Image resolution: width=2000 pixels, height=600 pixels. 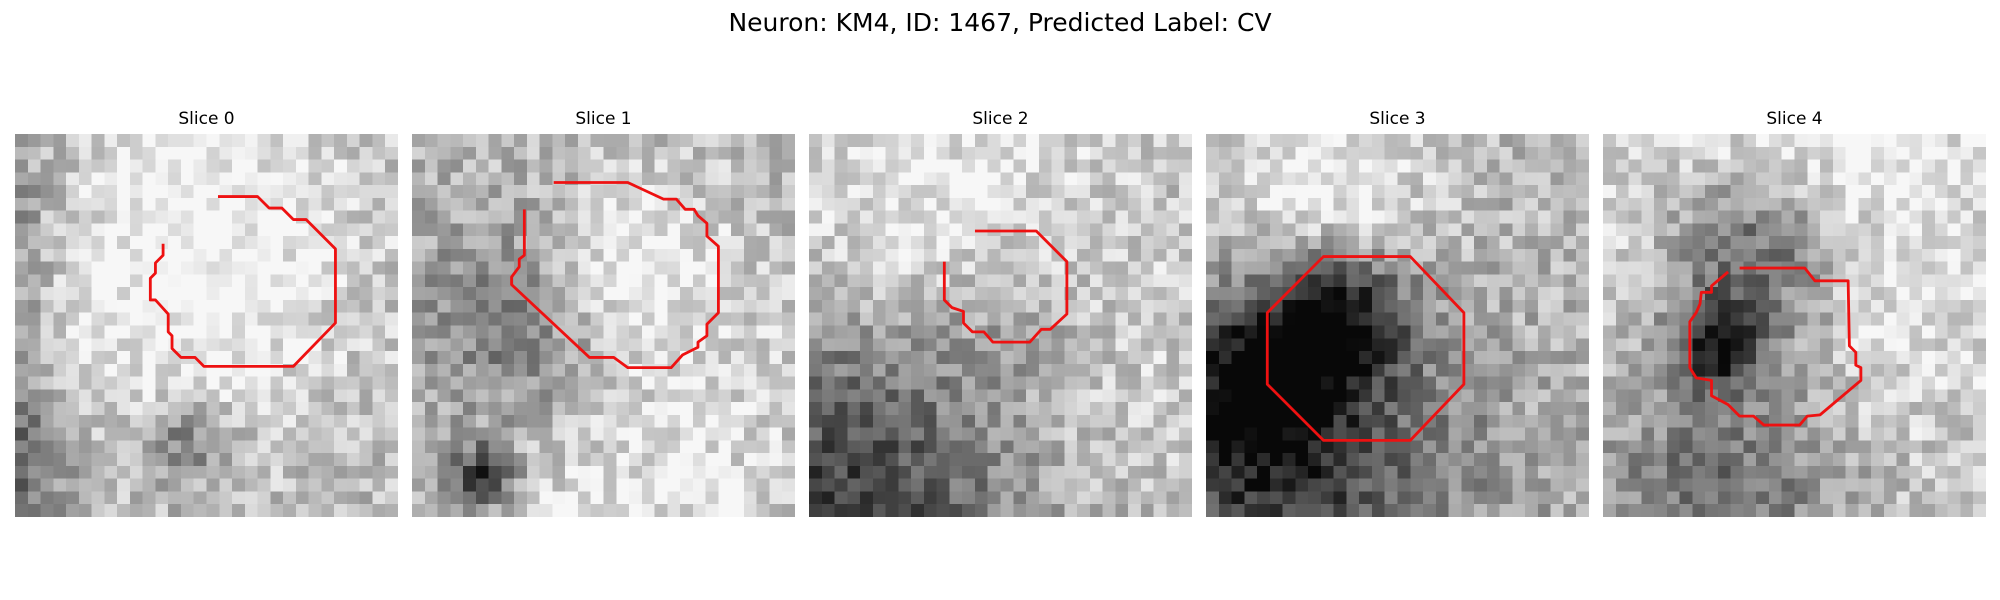 What do you see at coordinates (1794, 119) in the screenshot?
I see `slice-title: Slice 4` at bounding box center [1794, 119].